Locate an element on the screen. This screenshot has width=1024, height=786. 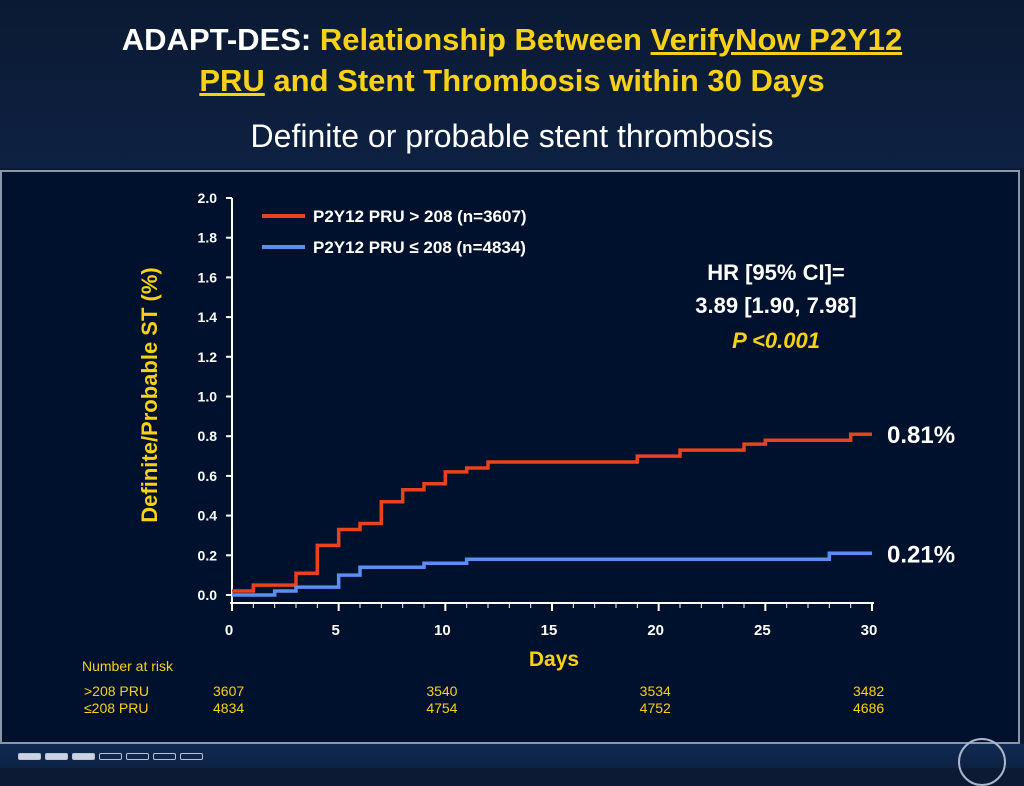
risk-value: 4686 is located at coordinates (868, 708).